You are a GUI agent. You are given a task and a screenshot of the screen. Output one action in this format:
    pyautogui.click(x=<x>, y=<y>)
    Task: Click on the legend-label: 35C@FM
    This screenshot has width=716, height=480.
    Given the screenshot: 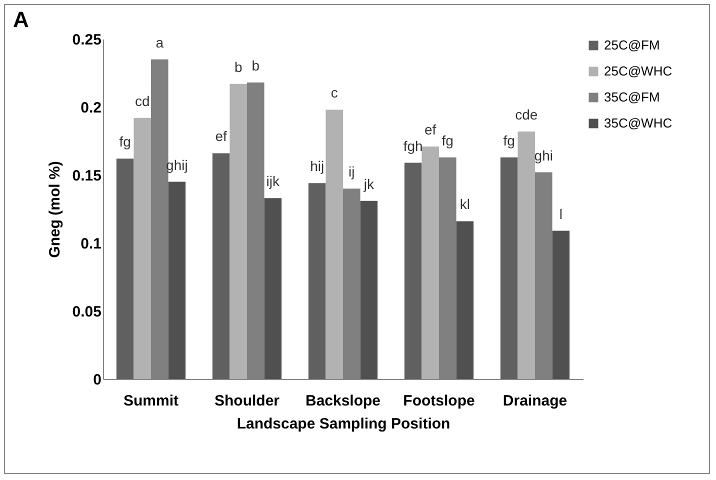 What is the action you would take?
    pyautogui.click(x=632, y=97)
    